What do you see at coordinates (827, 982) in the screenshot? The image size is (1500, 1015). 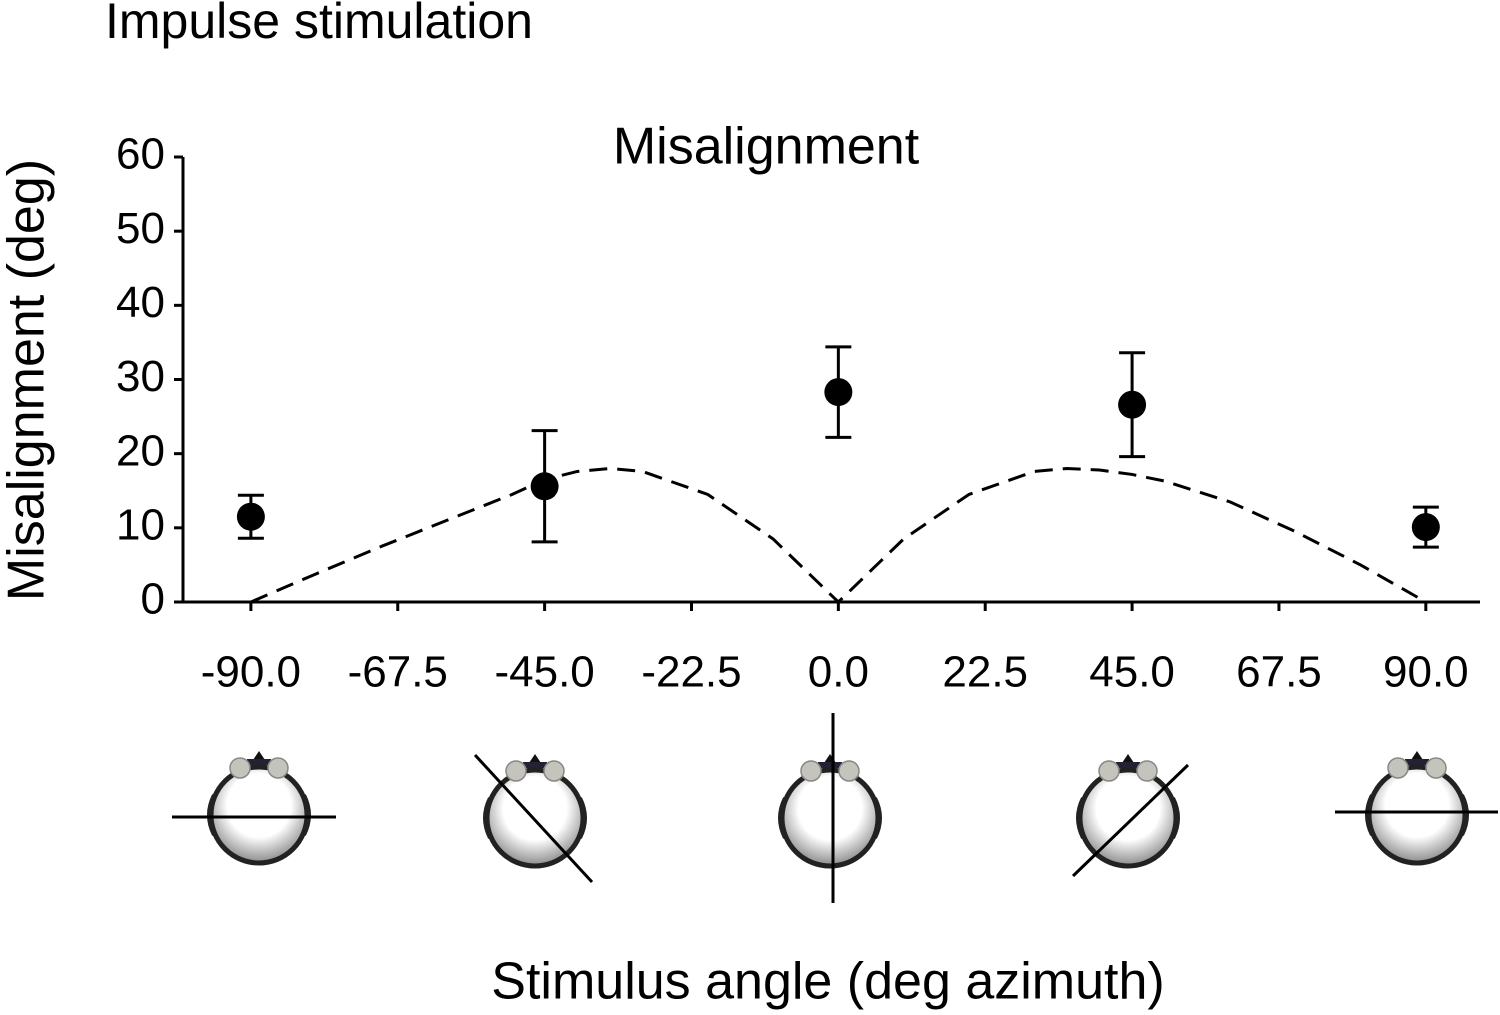 I see `x-axis-label: Stimulus angle (deg azimuth)` at bounding box center [827, 982].